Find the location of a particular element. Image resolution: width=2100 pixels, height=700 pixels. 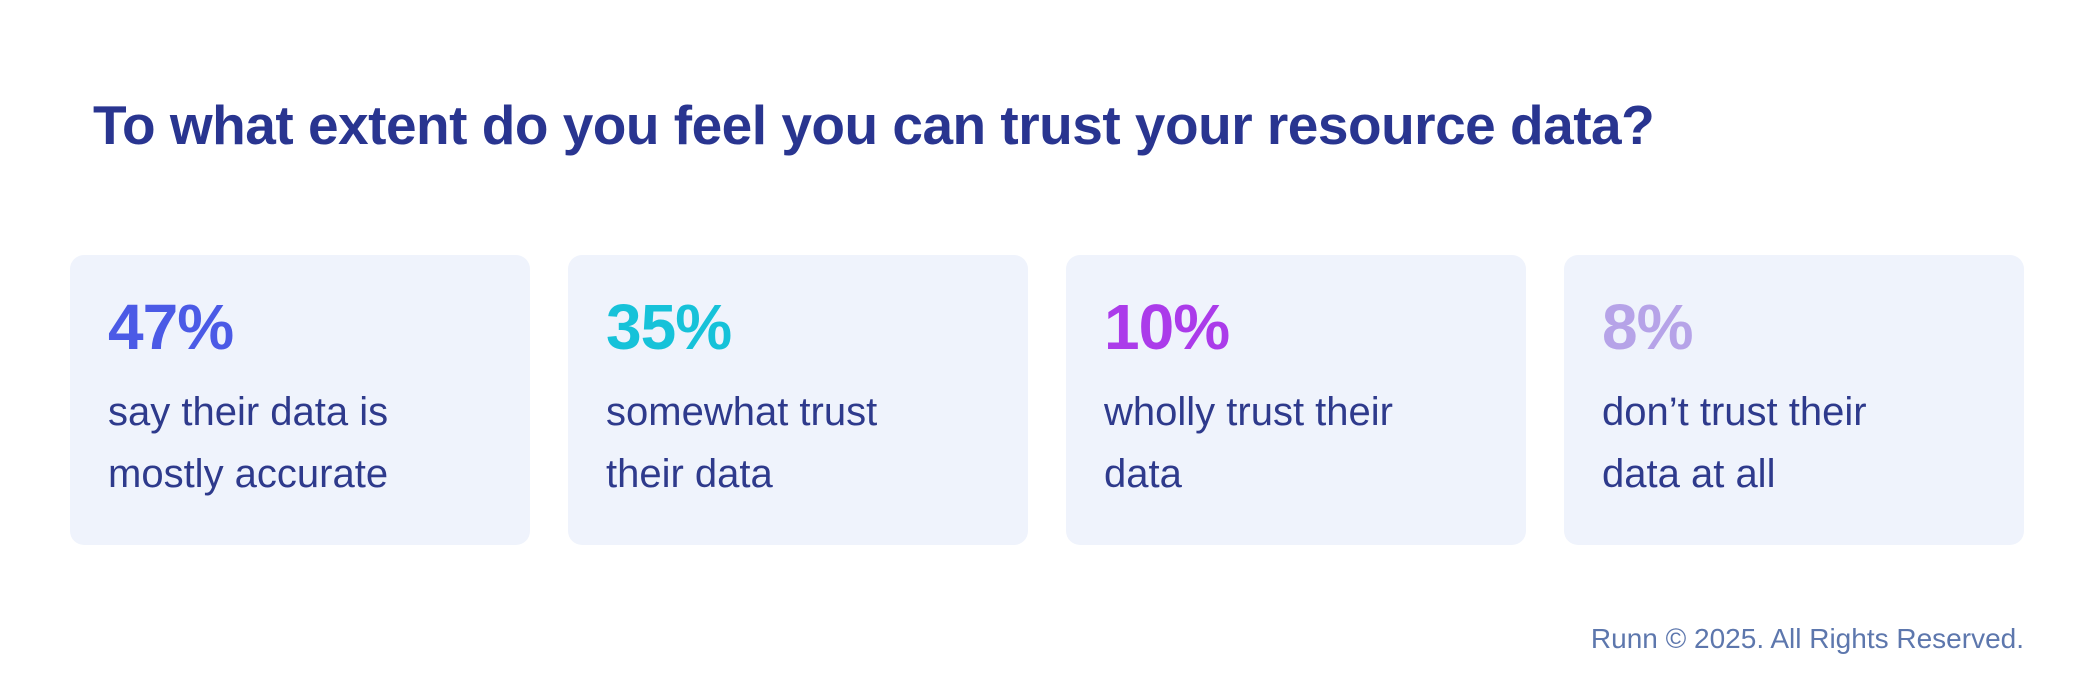

stat-label-3: wholly trust their data is located at coordinates (1296, 443).